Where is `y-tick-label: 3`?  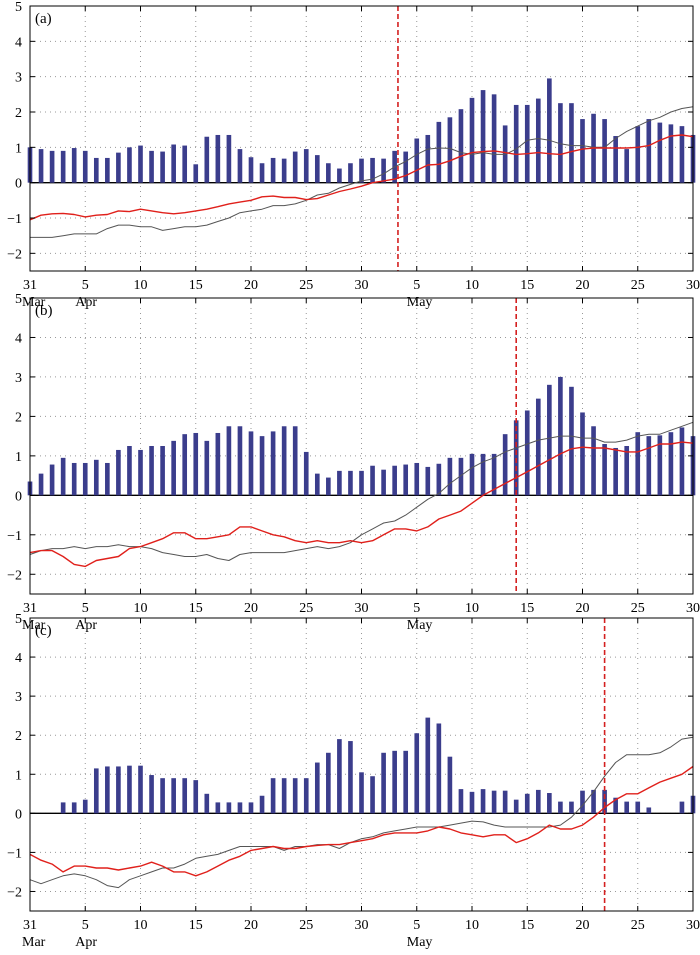 y-tick-label: 3 is located at coordinates (18, 378).